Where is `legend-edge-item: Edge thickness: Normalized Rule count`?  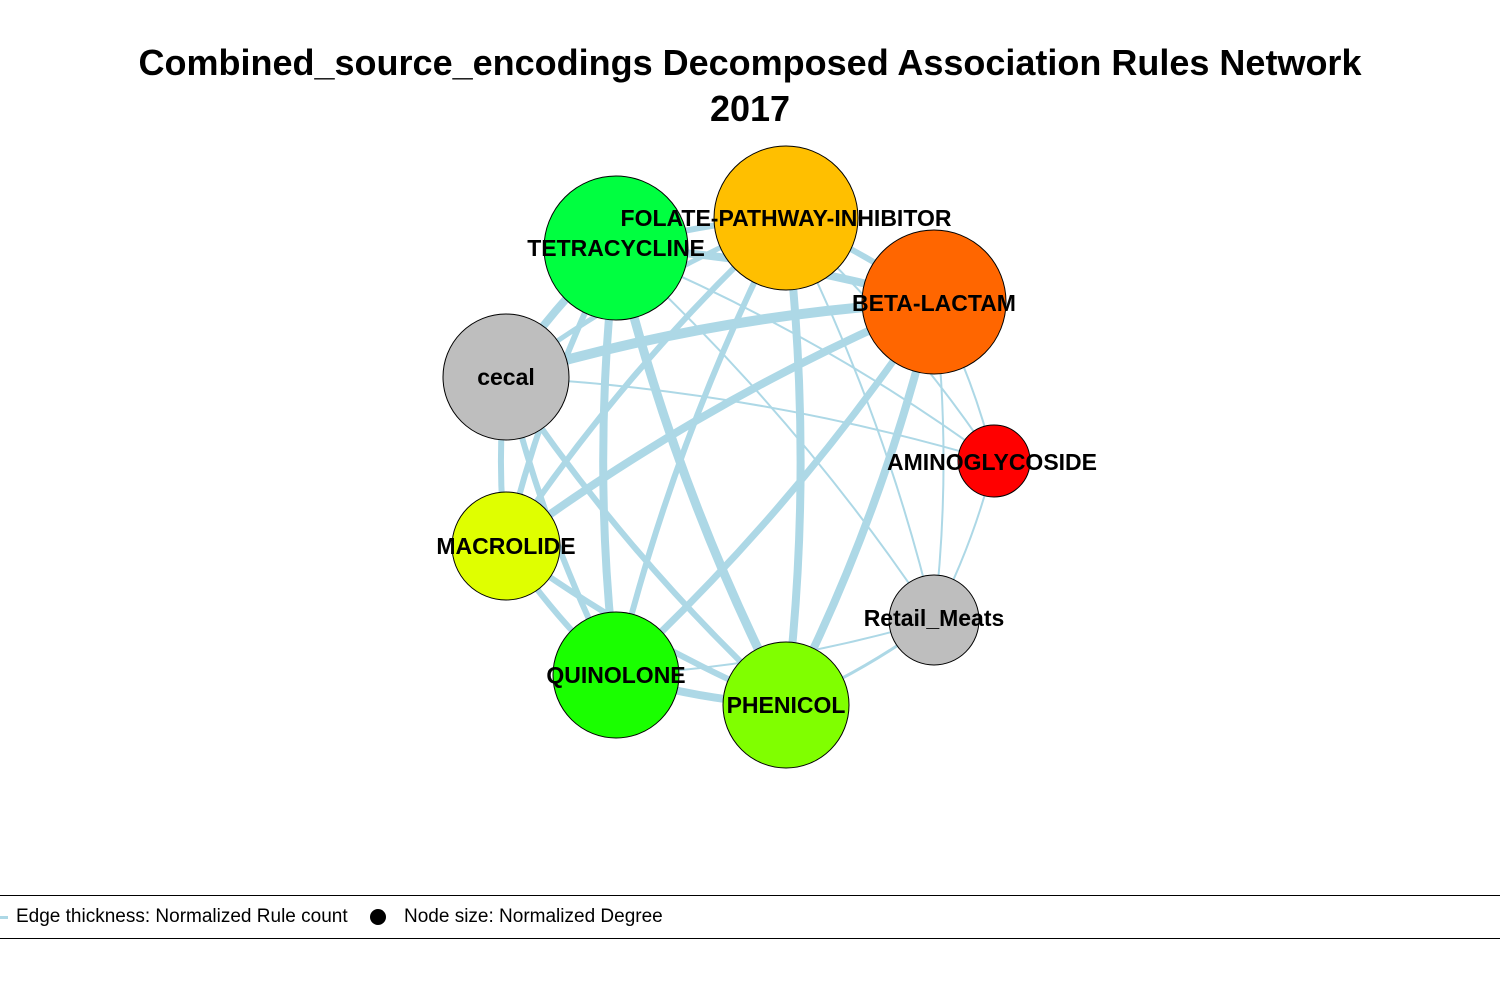 legend-edge-item: Edge thickness: Normalized Rule count is located at coordinates (174, 917).